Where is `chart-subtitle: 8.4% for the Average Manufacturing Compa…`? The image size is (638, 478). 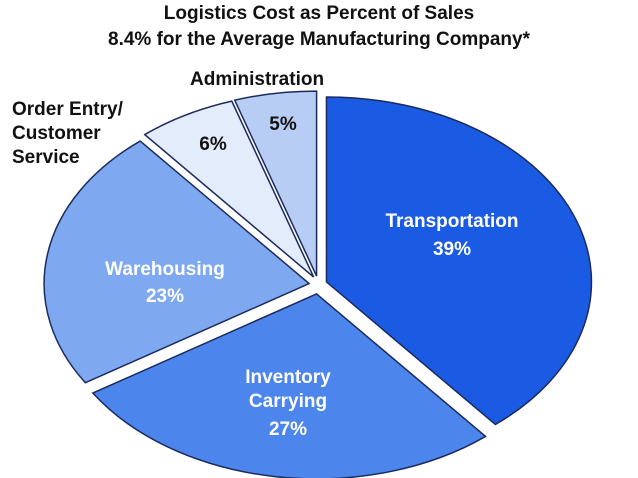 chart-subtitle: 8.4% for the Average Manufacturing Compa… is located at coordinates (319, 39).